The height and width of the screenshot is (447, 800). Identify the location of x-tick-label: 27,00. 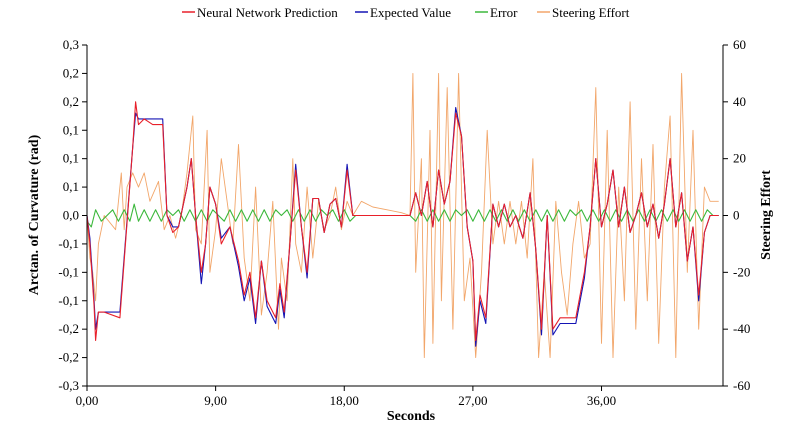
(472, 400).